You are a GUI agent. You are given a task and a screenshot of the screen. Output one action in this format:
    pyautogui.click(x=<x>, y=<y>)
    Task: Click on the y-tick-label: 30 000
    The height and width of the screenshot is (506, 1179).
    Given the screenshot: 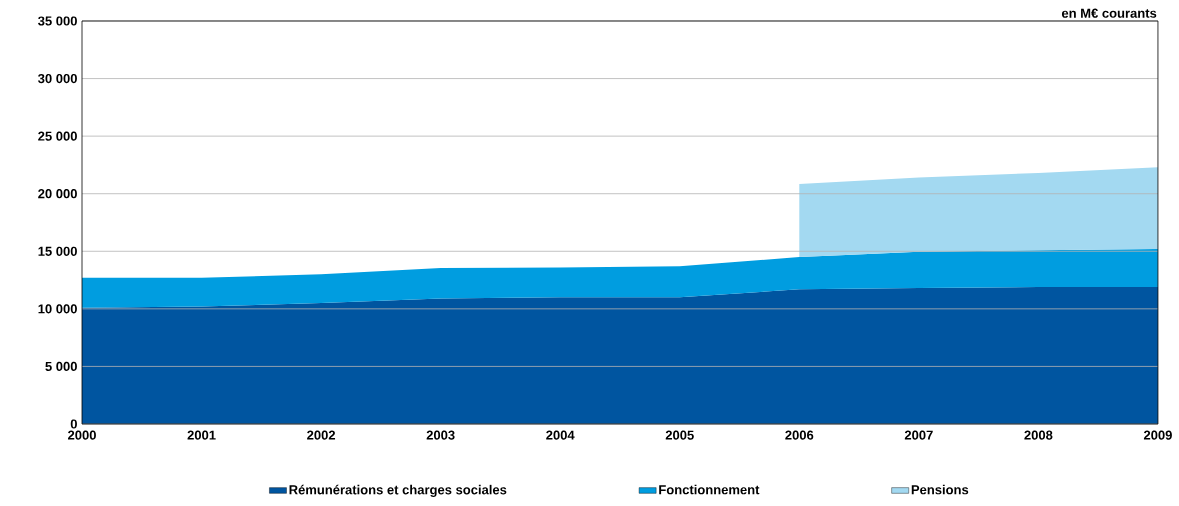 What is the action you would take?
    pyautogui.click(x=57, y=78)
    